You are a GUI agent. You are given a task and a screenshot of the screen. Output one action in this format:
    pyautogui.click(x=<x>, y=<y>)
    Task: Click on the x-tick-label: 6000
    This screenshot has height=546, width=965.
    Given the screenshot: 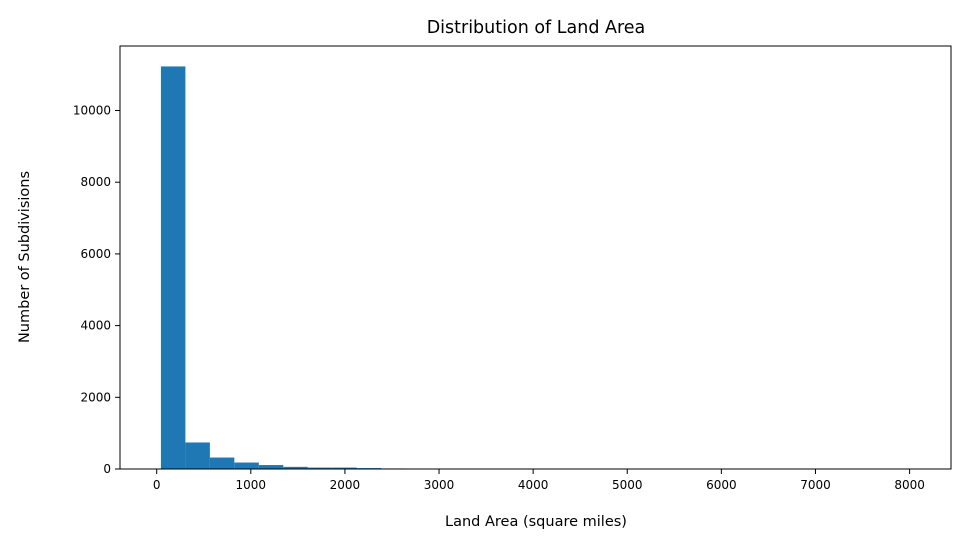 What is the action you would take?
    pyautogui.click(x=721, y=485)
    